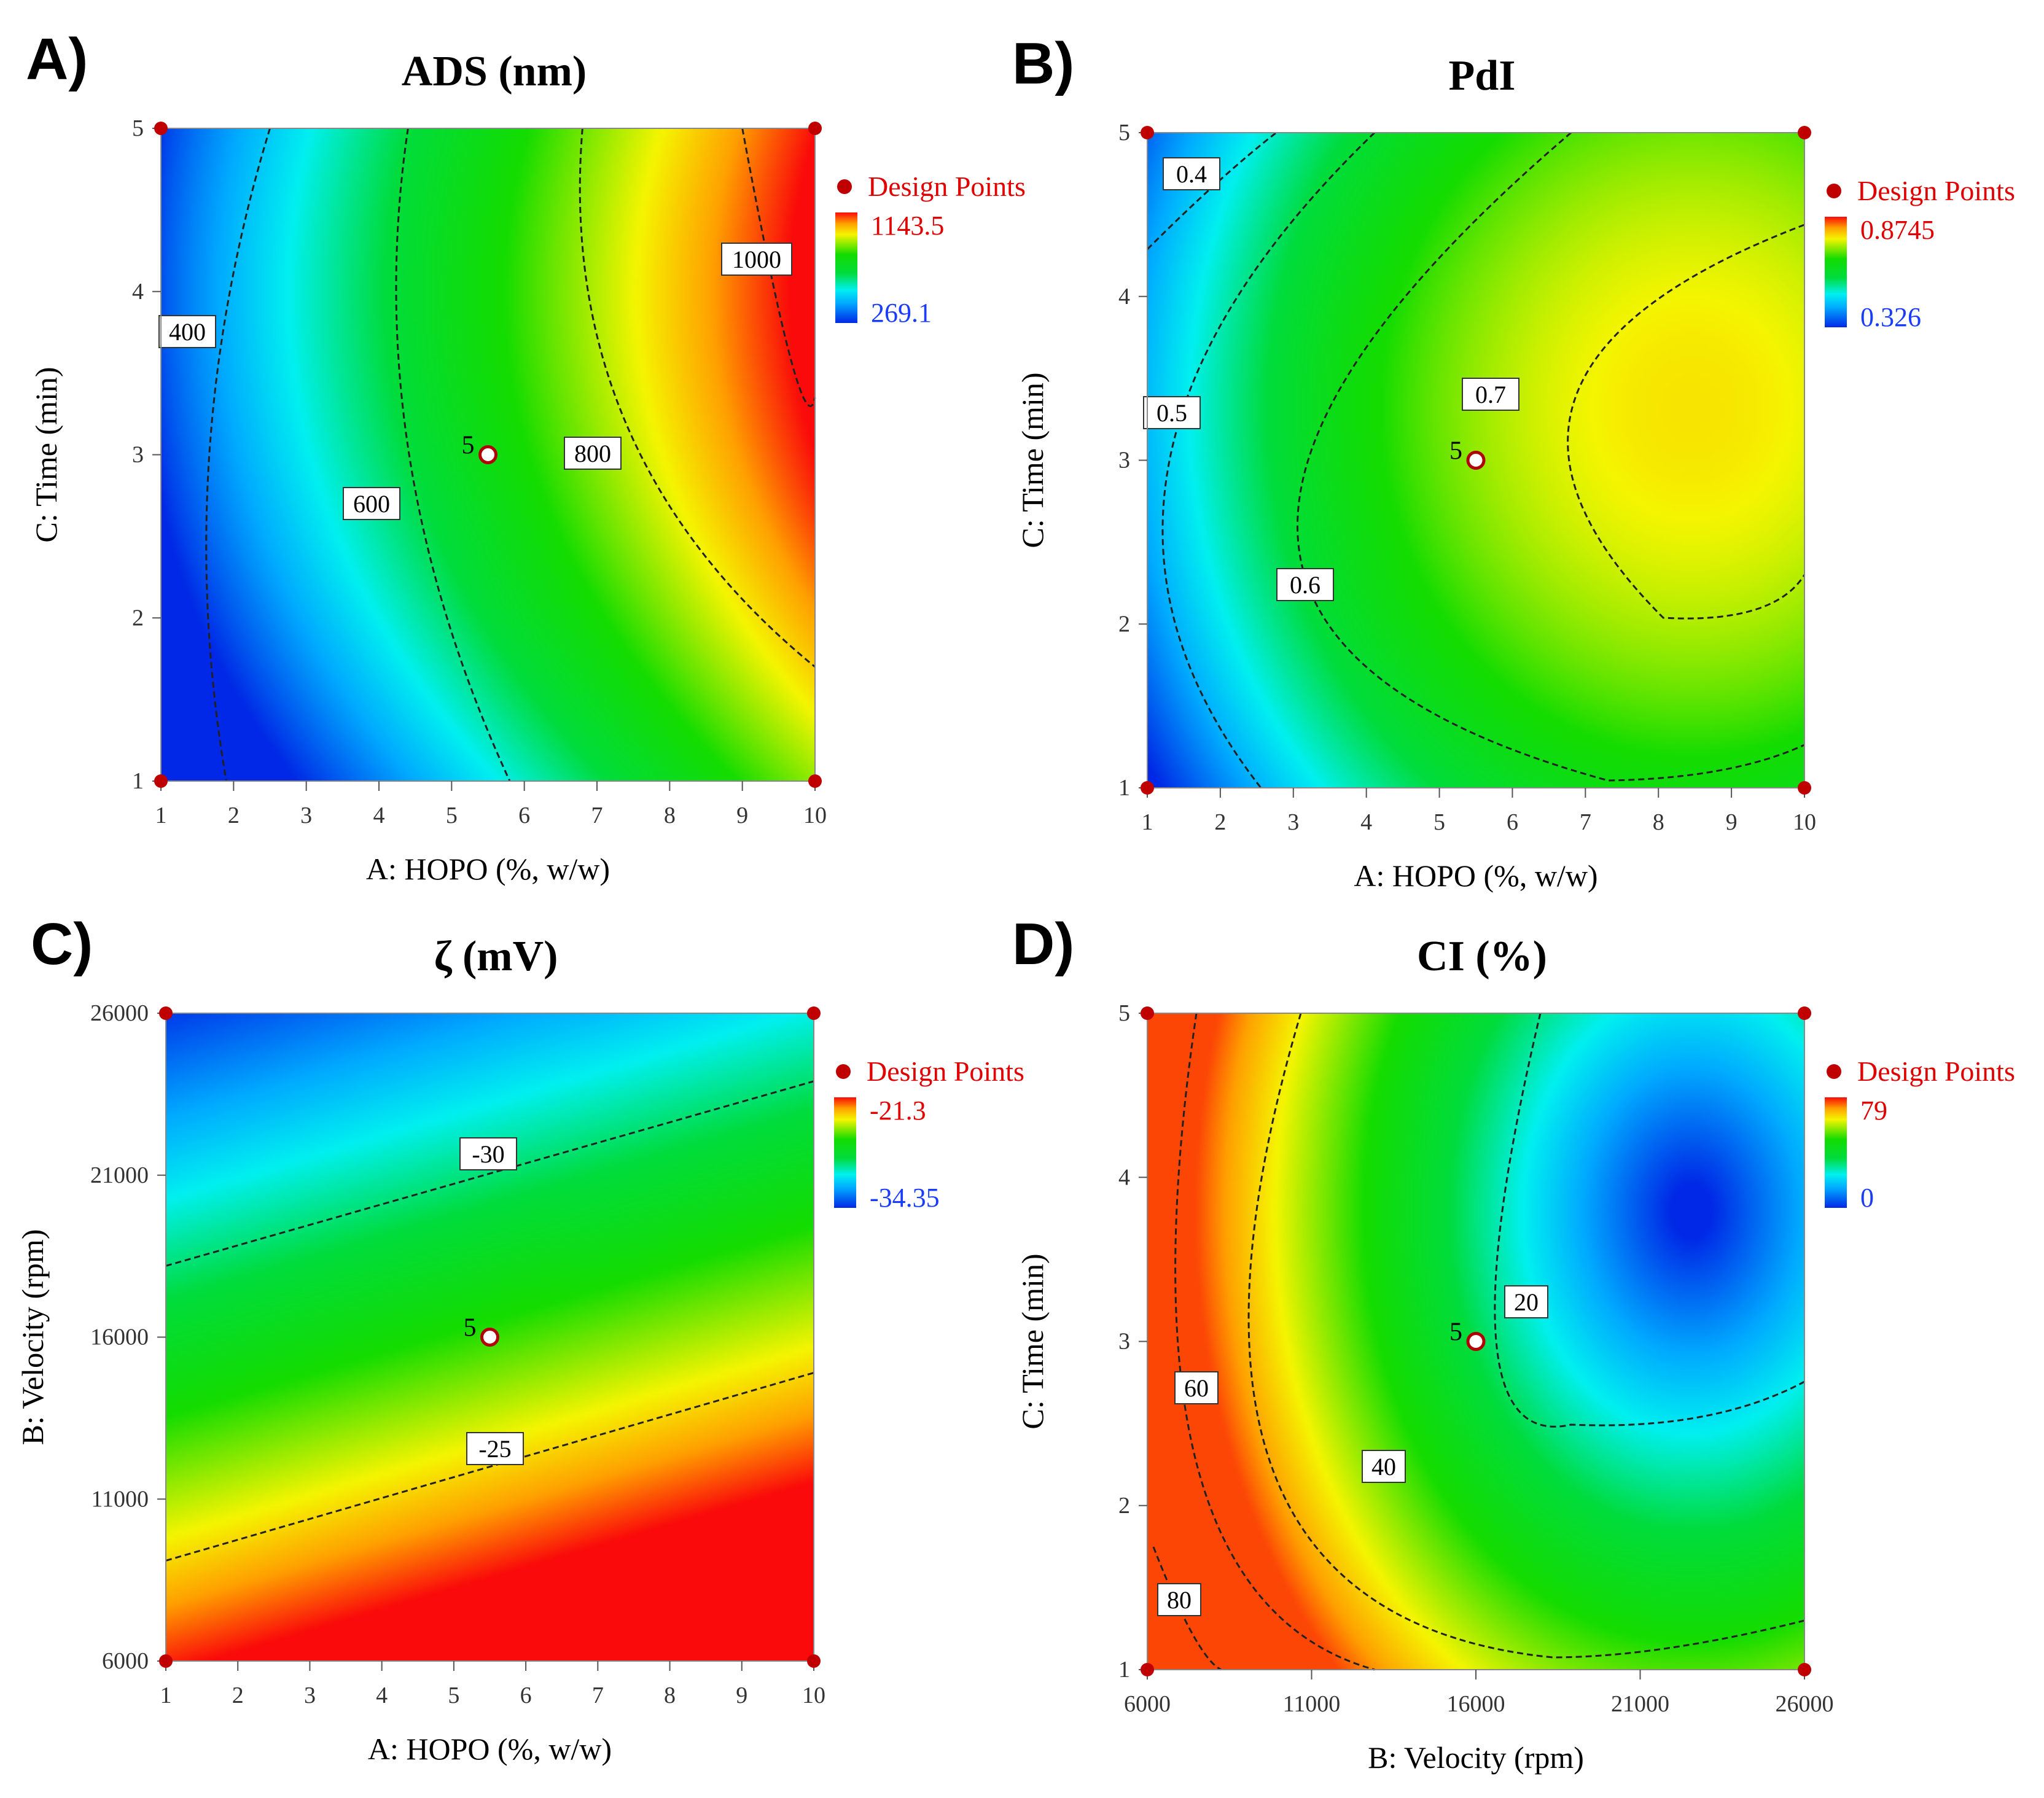 This screenshot has height=1798, width=2044. I want to click on contour-label: 1000, so click(756, 259).